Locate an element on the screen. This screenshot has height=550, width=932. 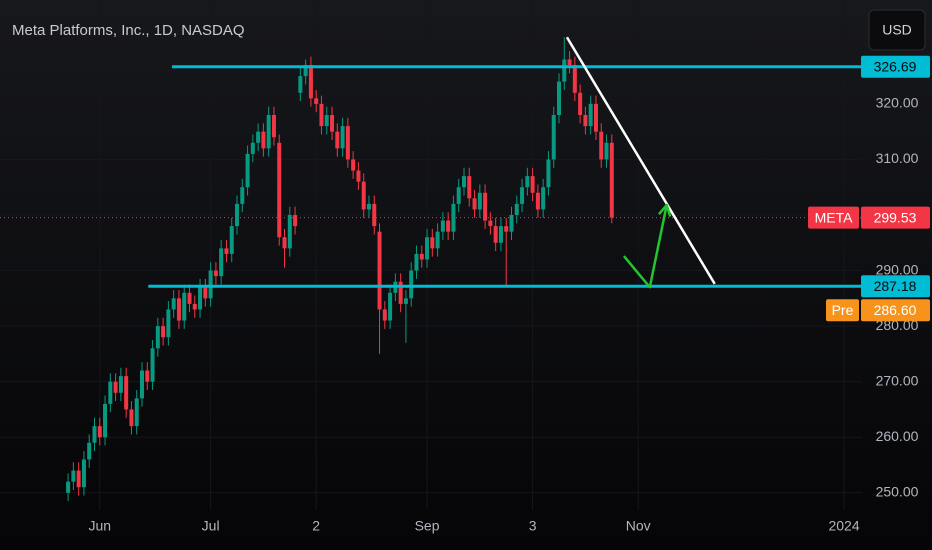
last-price-box is located at coordinates (895, 217).